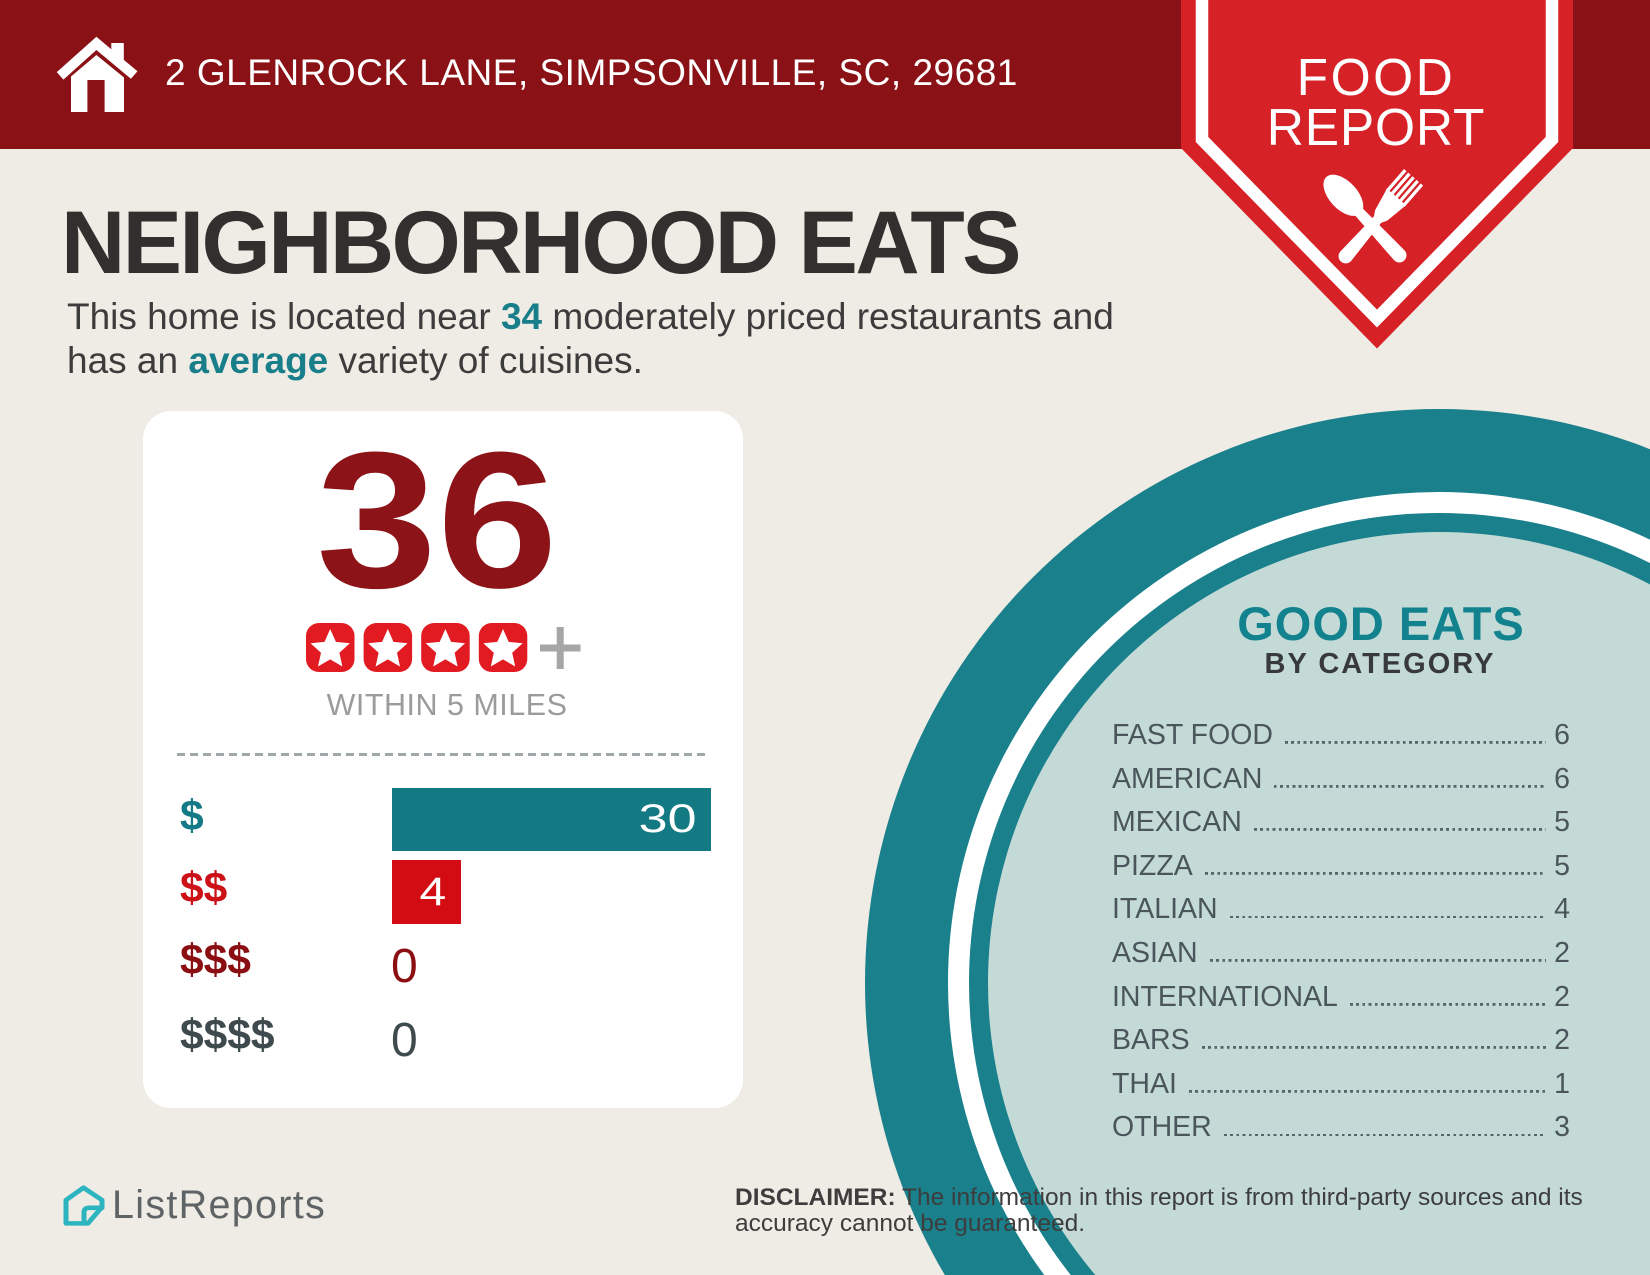 Image resolution: width=1650 pixels, height=1275 pixels. Describe the element at coordinates (1376, 77) in the screenshot. I see `svg-text: FOOD` at that location.